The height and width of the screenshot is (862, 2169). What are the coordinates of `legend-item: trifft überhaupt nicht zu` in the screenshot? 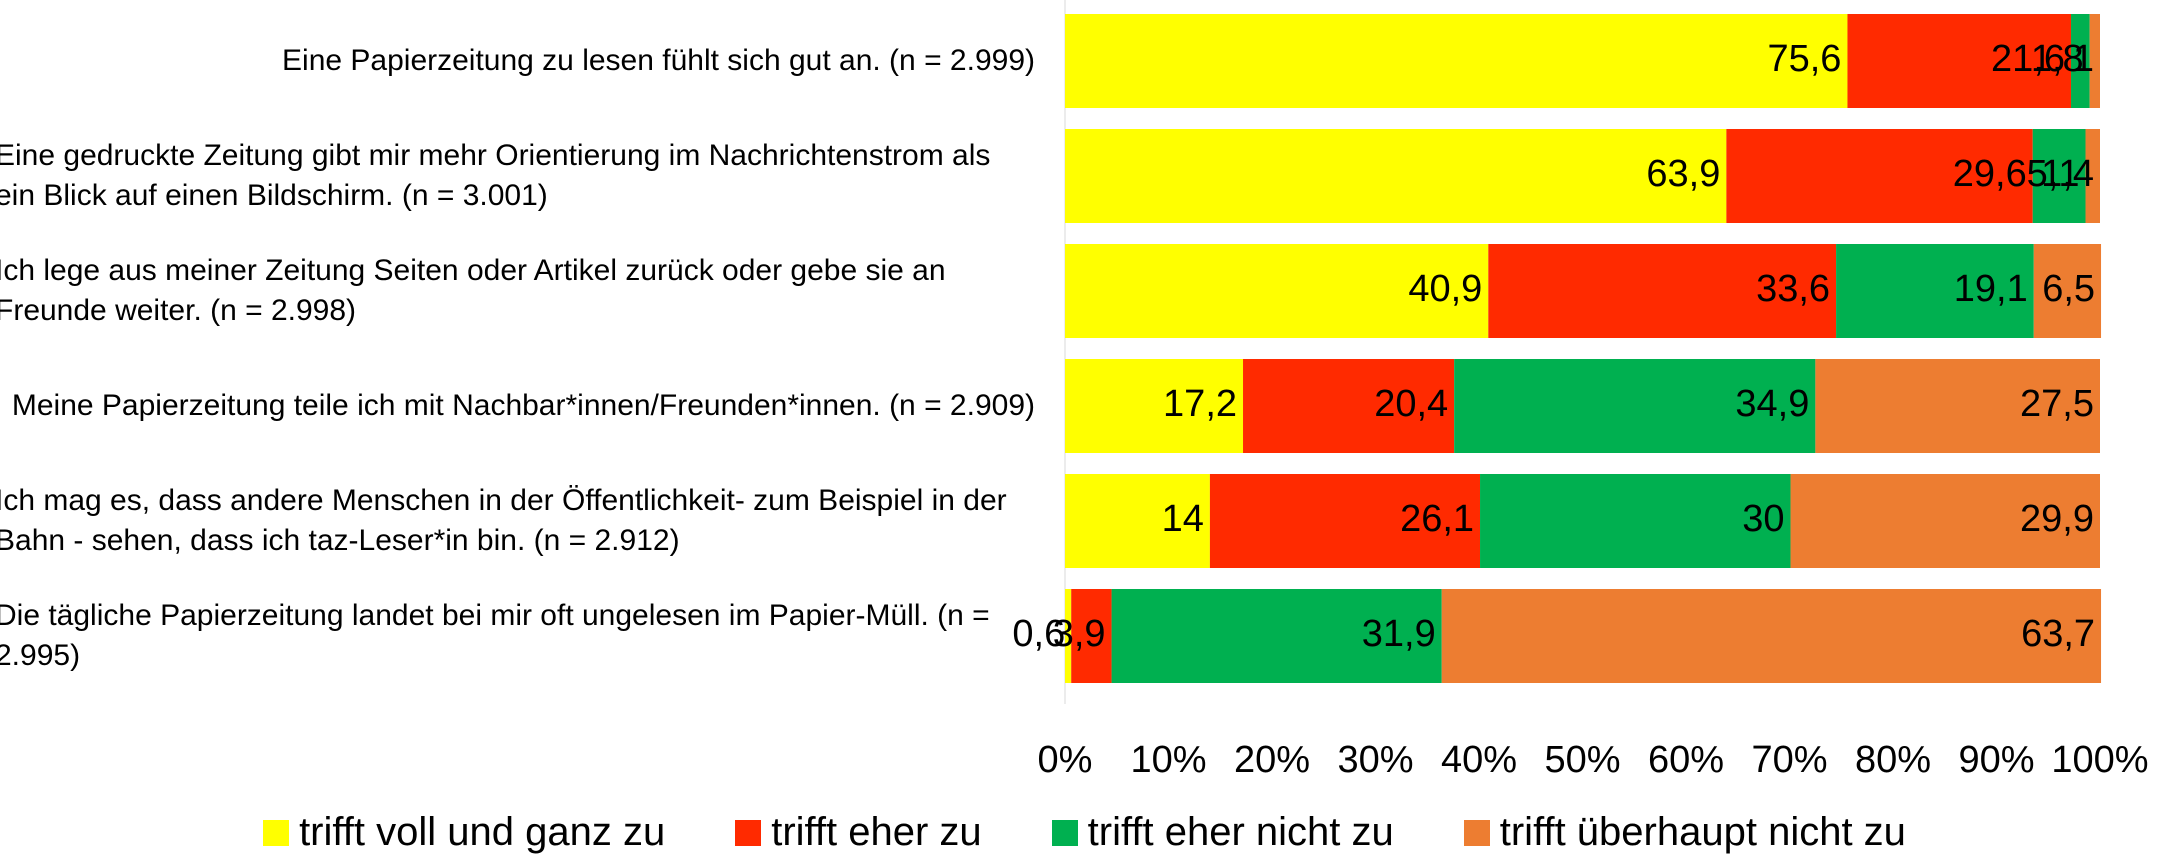 It's located at (1684, 832).